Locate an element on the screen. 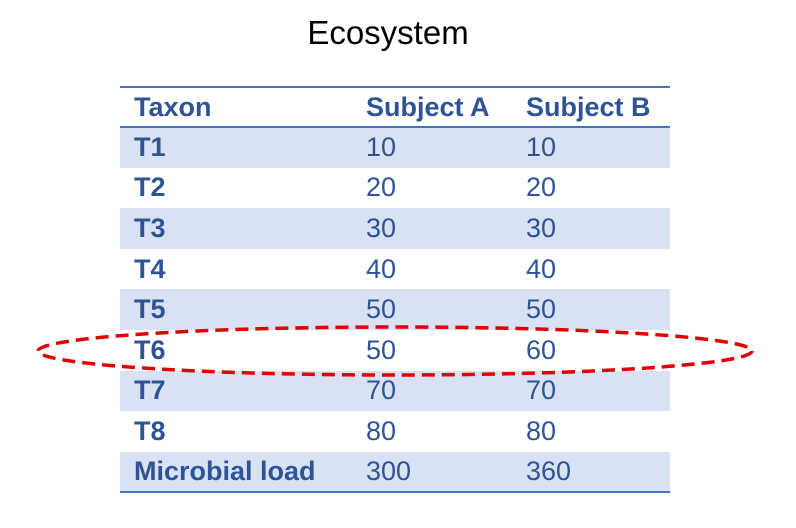 This screenshot has height=528, width=796. taxon-cell: Microbial load is located at coordinates (242, 472).